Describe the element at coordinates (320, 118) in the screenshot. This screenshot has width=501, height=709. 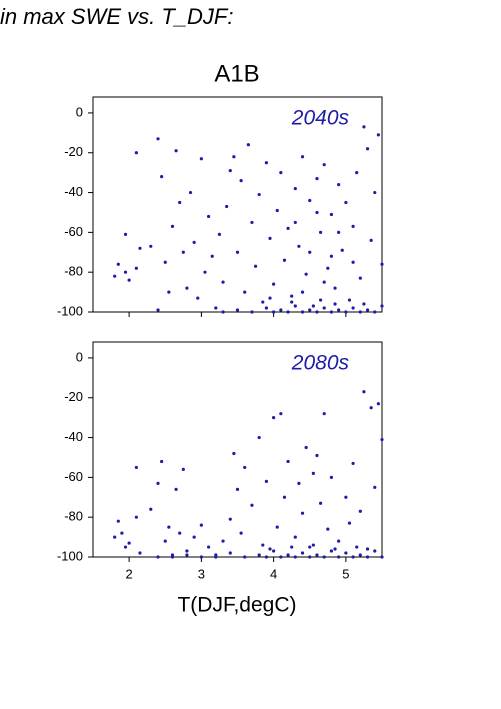
I see `annotation: 2040s` at that location.